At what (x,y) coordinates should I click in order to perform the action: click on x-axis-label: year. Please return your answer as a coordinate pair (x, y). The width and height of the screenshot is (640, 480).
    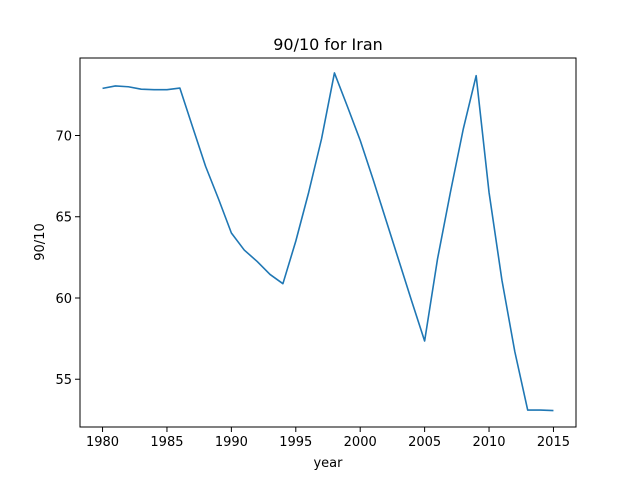
    Looking at the image, I should click on (328, 463).